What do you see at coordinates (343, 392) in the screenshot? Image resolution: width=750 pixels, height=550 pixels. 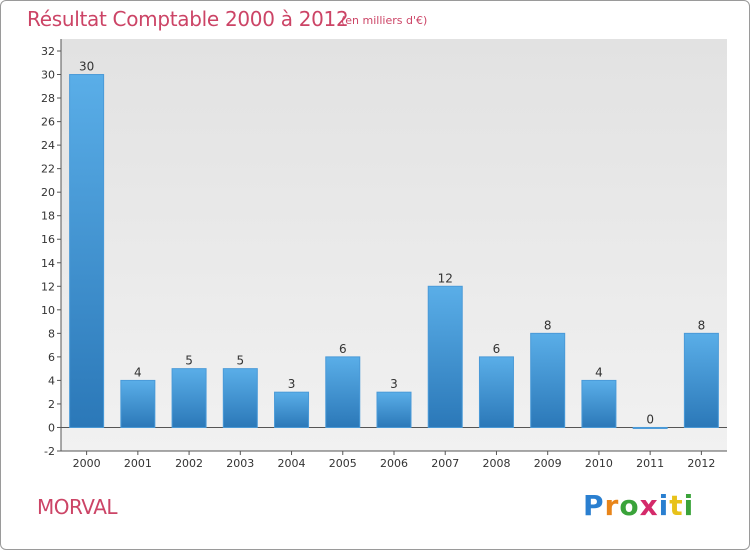 I see `bar-2005` at bounding box center [343, 392].